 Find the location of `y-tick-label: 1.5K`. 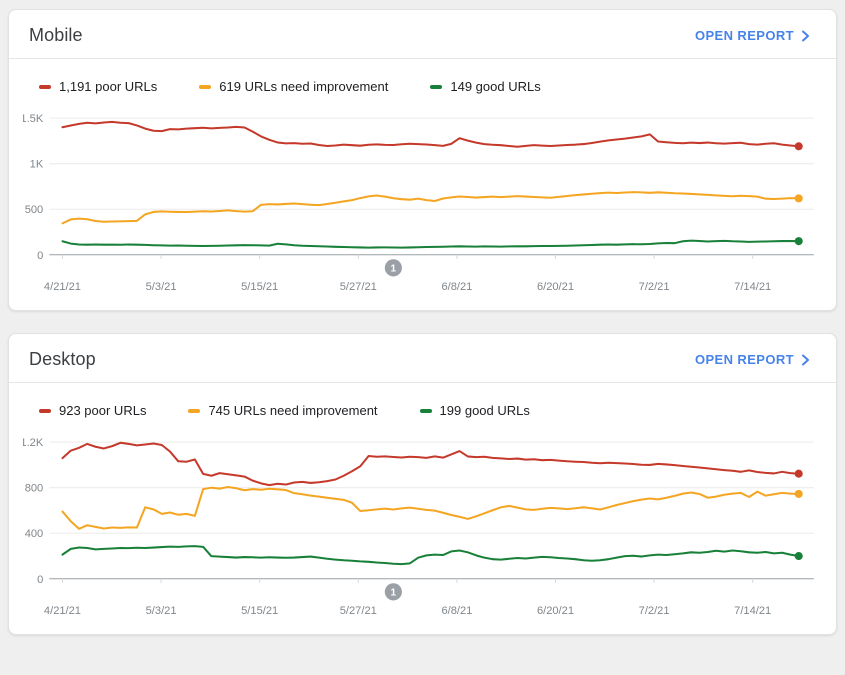

y-tick-label: 1.5K is located at coordinates (33, 119).